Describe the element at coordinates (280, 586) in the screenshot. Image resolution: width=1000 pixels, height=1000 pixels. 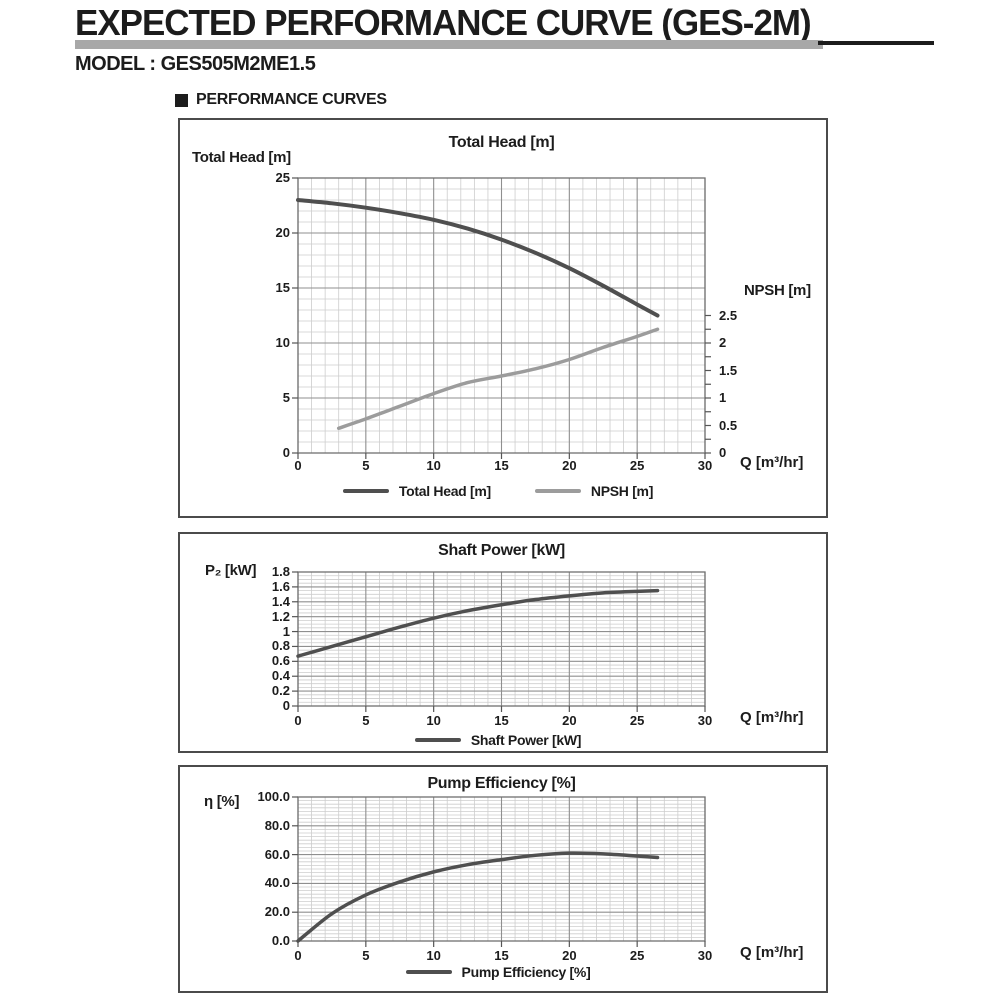
I see `y-tick-label: 1.6` at that location.